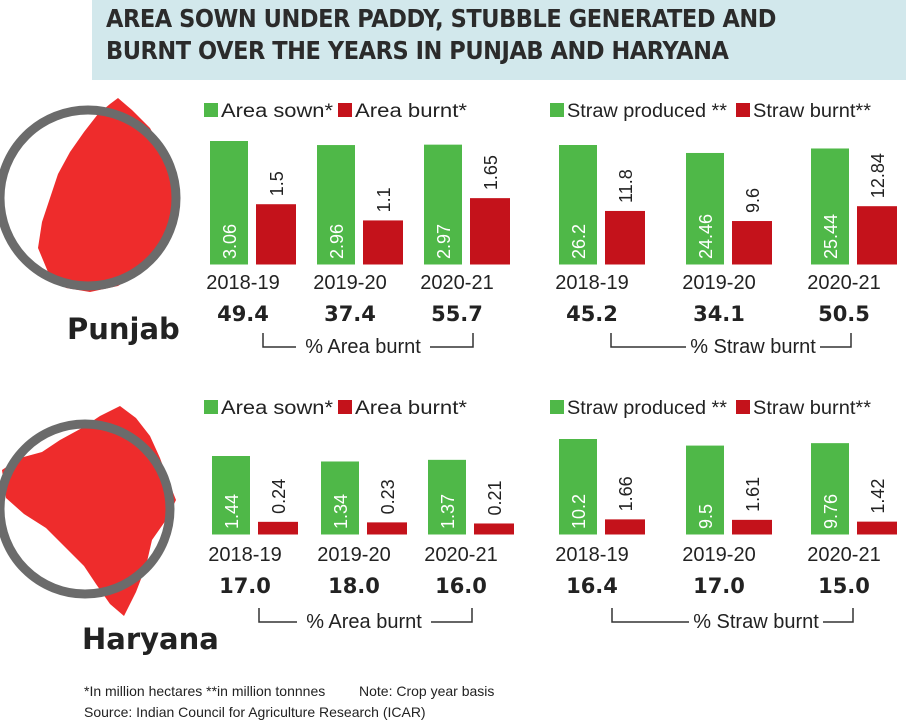 The height and width of the screenshot is (721, 915). Describe the element at coordinates (448, 511) in the screenshot. I see `bar-value-label: 1.37` at that location.